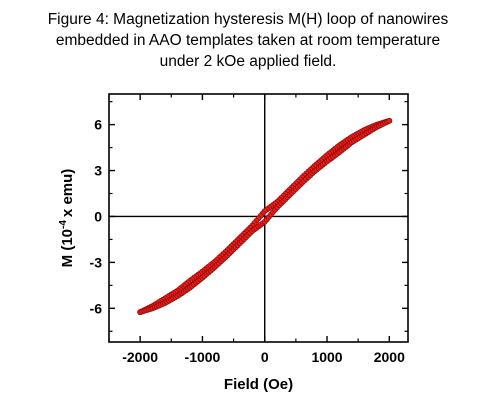  What do you see at coordinates (258, 384) in the screenshot?
I see `x-axis-title: Field (Oe)` at bounding box center [258, 384].